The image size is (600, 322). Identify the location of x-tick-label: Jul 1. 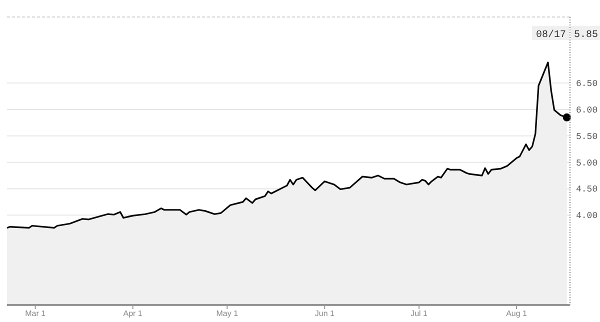
(419, 313).